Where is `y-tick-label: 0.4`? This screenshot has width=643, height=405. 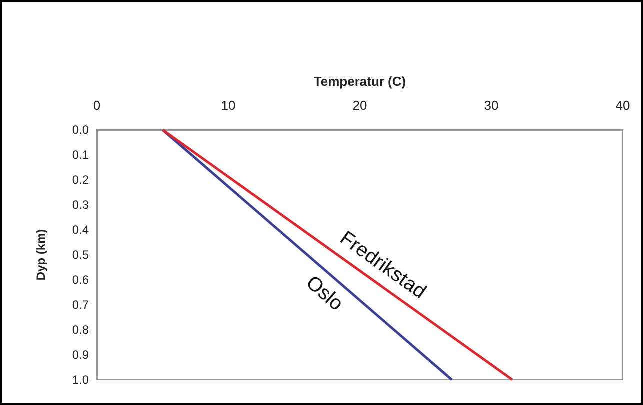 y-tick-label: 0.4 is located at coordinates (81, 230).